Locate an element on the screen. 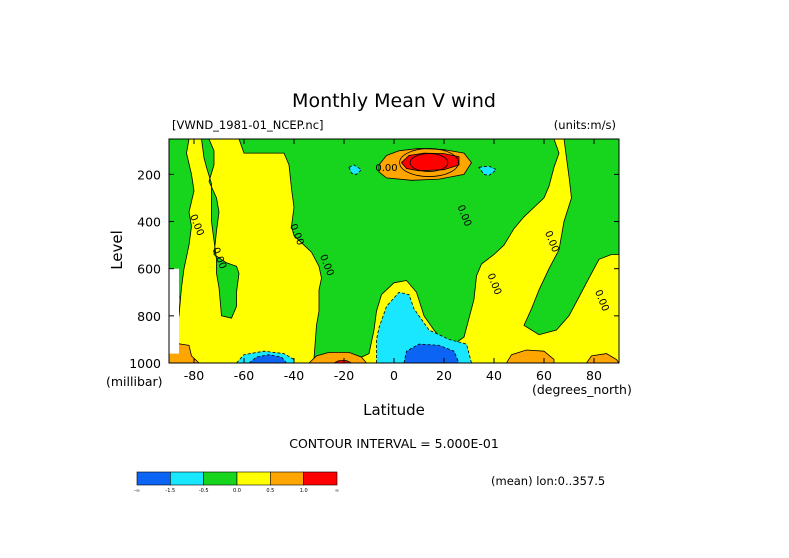 The image size is (789, 558). x-tick-label: -80 is located at coordinates (194, 375).